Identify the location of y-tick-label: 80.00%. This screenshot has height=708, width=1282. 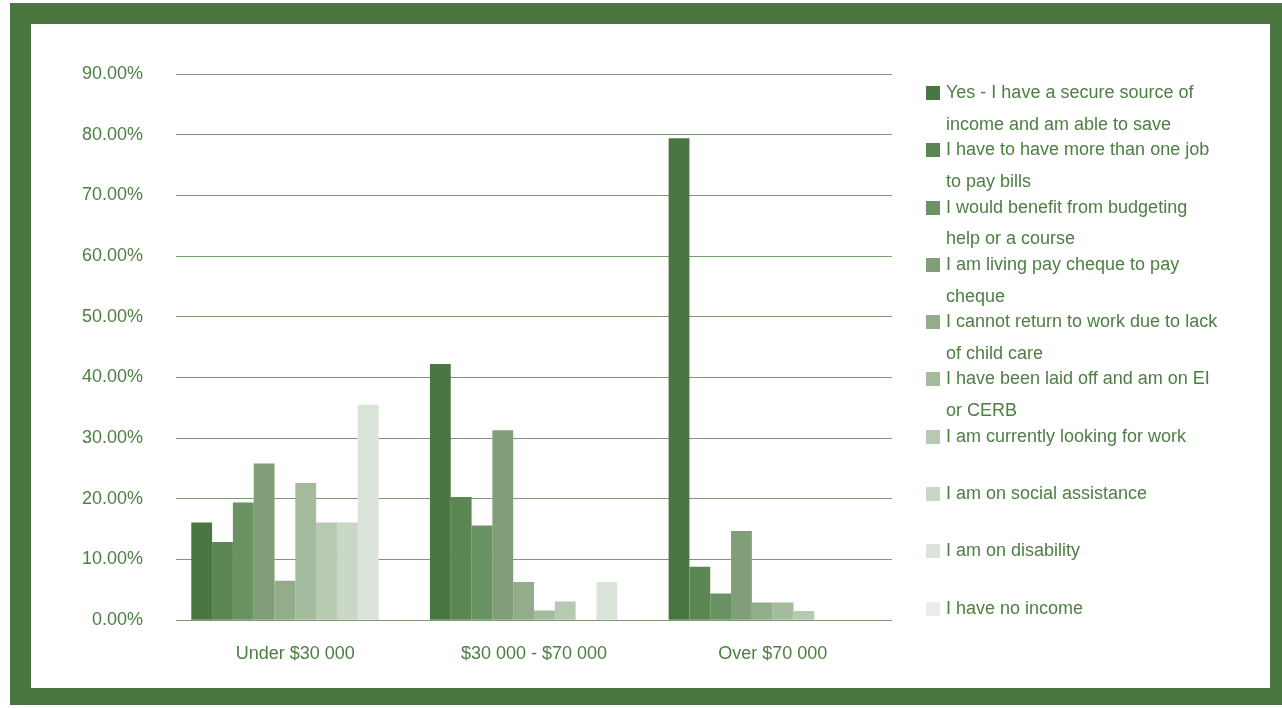
(112, 133).